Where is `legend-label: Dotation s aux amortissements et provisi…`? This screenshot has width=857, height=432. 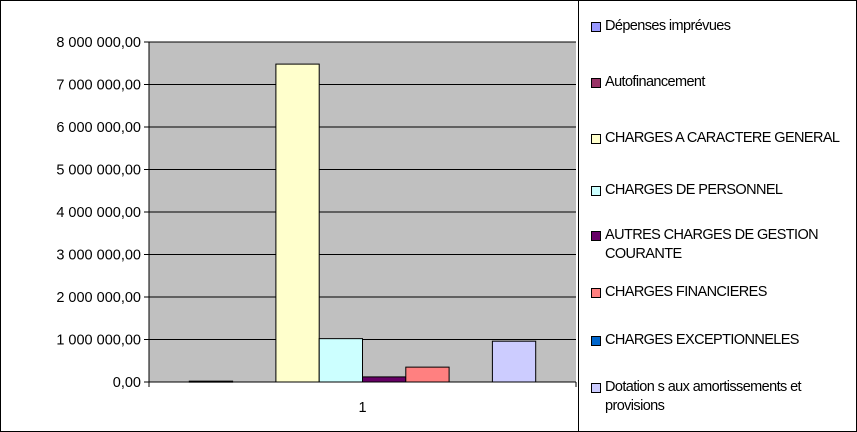
legend-label: Dotation s aux amortissements et provisi… is located at coordinates (703, 396).